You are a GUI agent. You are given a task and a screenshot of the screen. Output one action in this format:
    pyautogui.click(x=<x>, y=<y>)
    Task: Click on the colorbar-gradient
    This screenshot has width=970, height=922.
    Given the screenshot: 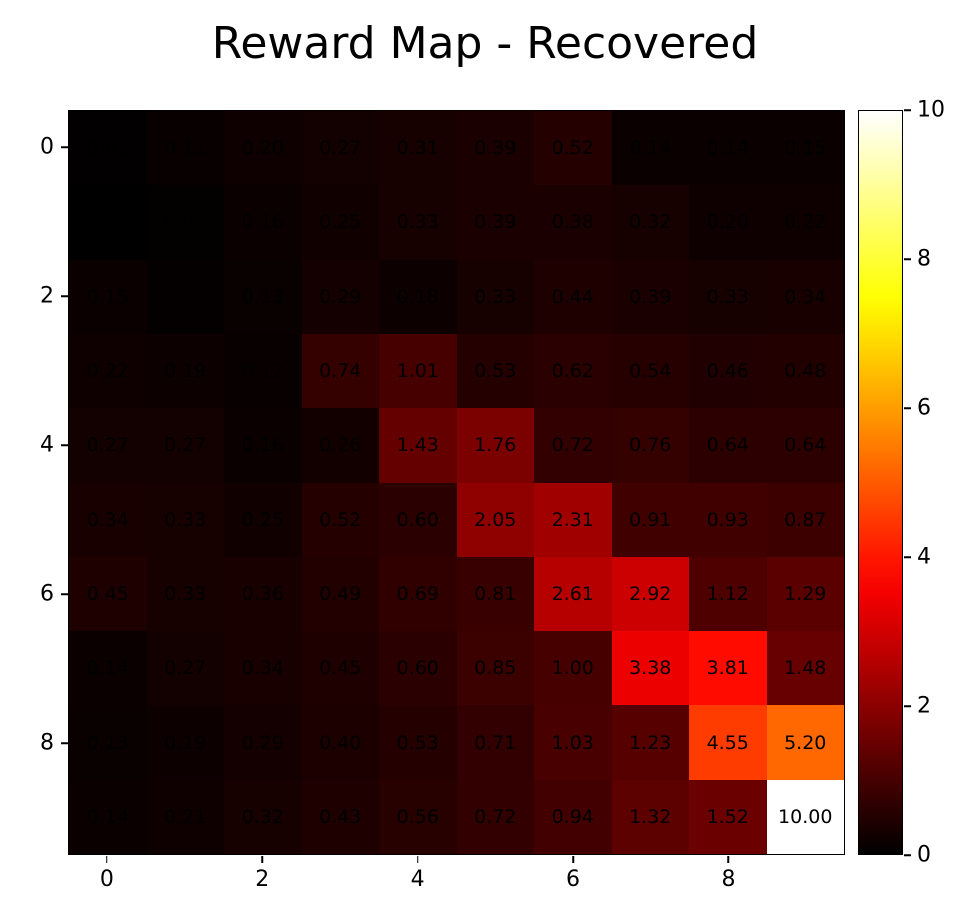 What is the action you would take?
    pyautogui.click(x=880, y=482)
    